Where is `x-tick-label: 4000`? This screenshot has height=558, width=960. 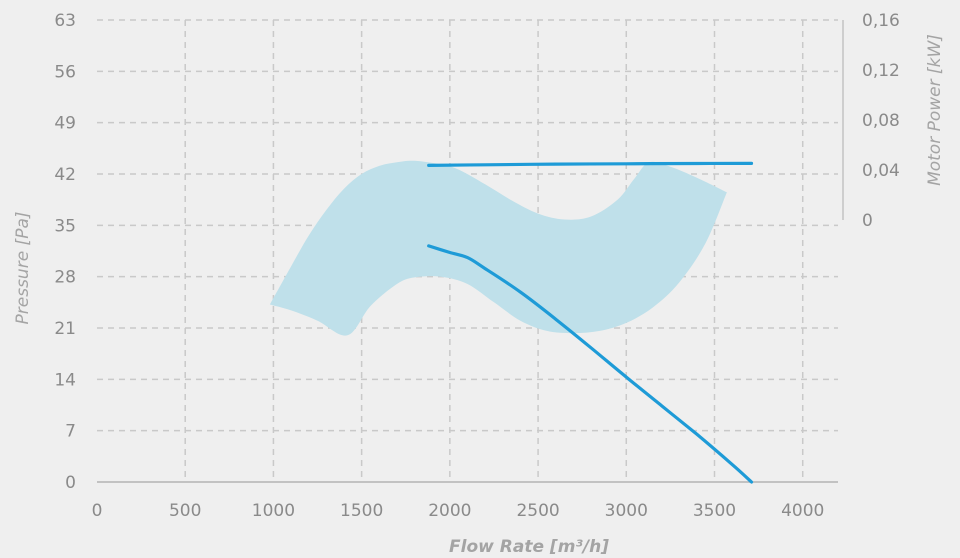
x-tick-label: 4000 is located at coordinates (802, 511).